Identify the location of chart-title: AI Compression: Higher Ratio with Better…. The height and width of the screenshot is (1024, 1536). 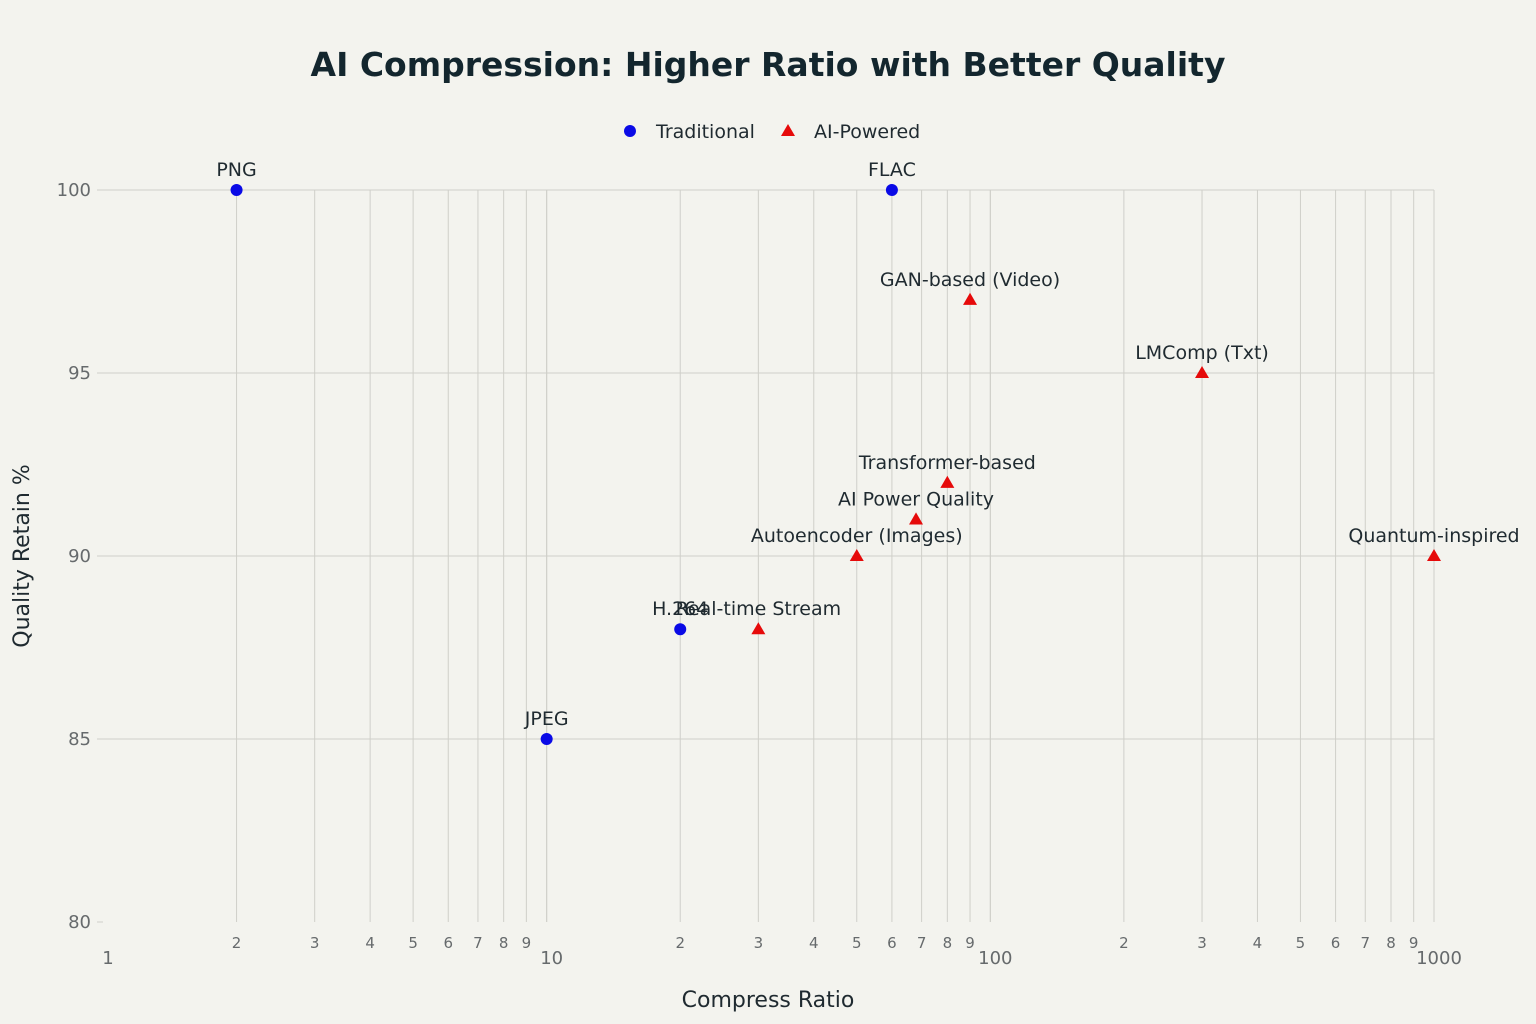
(768, 64).